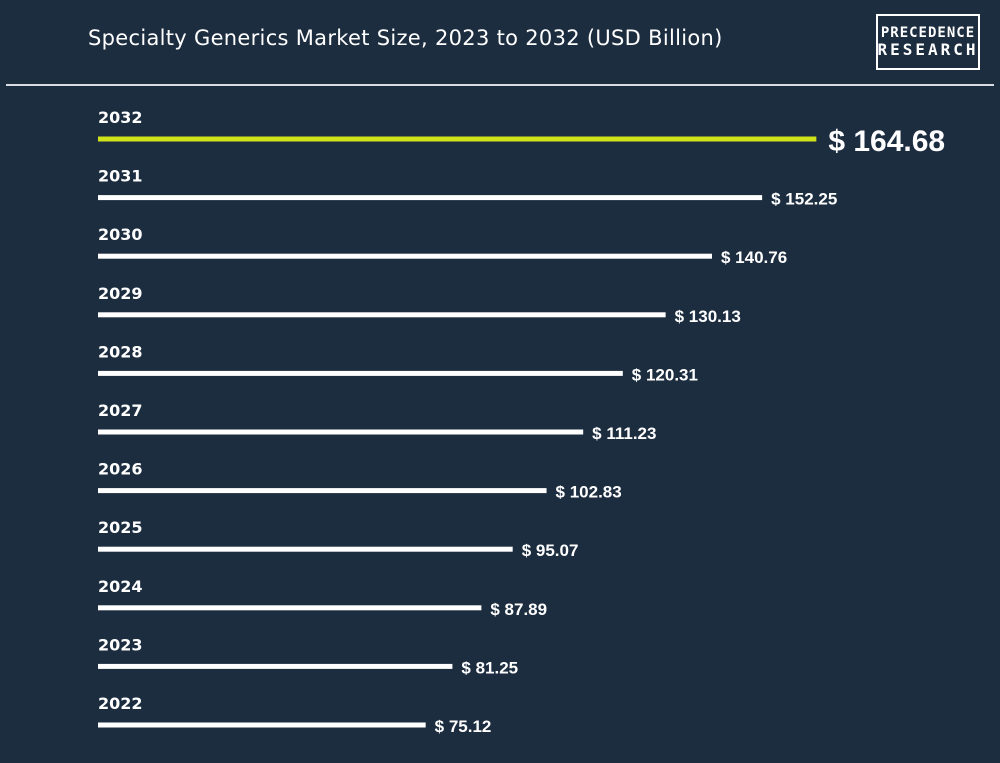  What do you see at coordinates (322, 491) in the screenshot?
I see `bar-2026` at bounding box center [322, 491].